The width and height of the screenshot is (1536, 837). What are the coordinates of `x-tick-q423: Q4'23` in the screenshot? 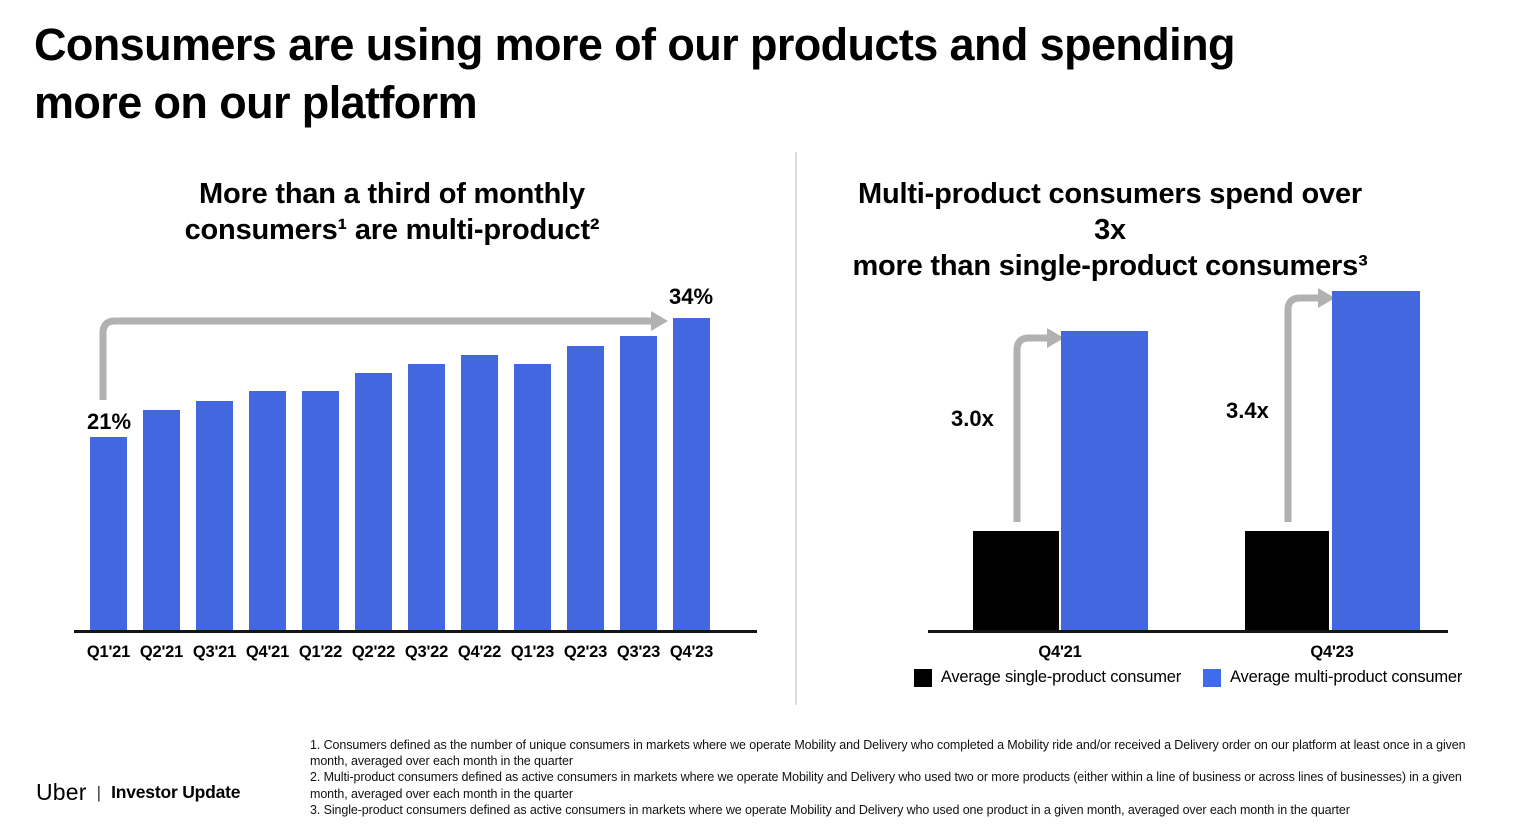 It's located at (1332, 652).